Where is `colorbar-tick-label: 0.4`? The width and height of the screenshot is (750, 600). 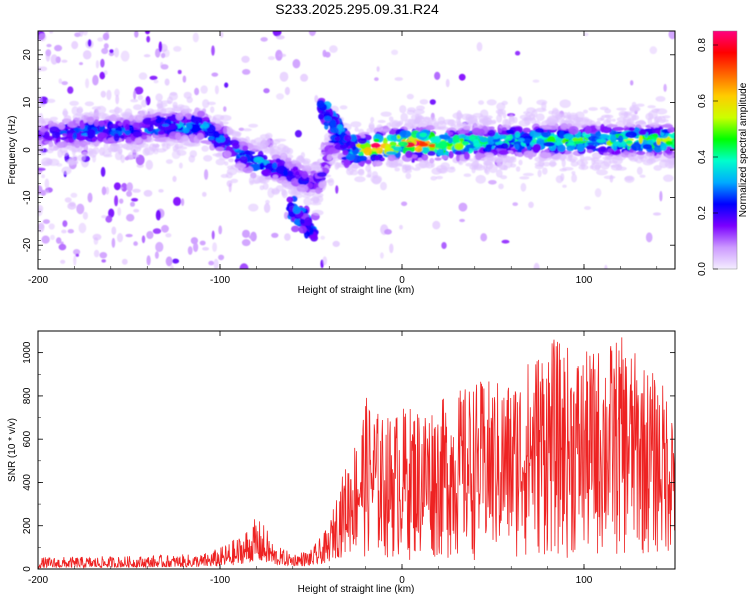 colorbar-tick-label: 0.4 is located at coordinates (702, 157).